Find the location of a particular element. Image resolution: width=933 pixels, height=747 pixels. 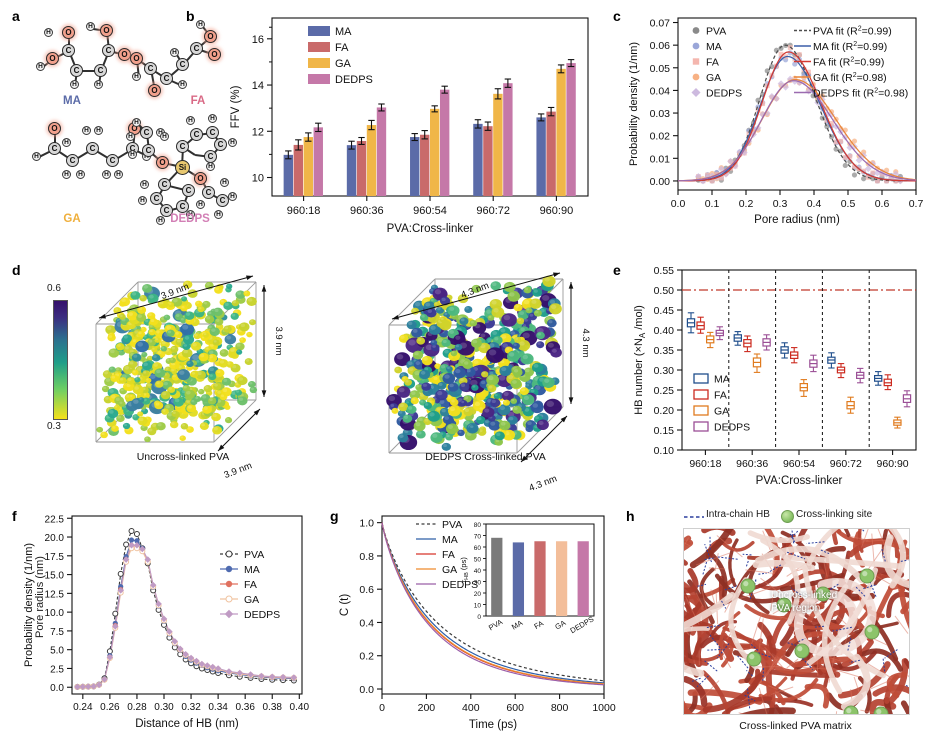

inset-bar-dedps is located at coordinates (583, 578).